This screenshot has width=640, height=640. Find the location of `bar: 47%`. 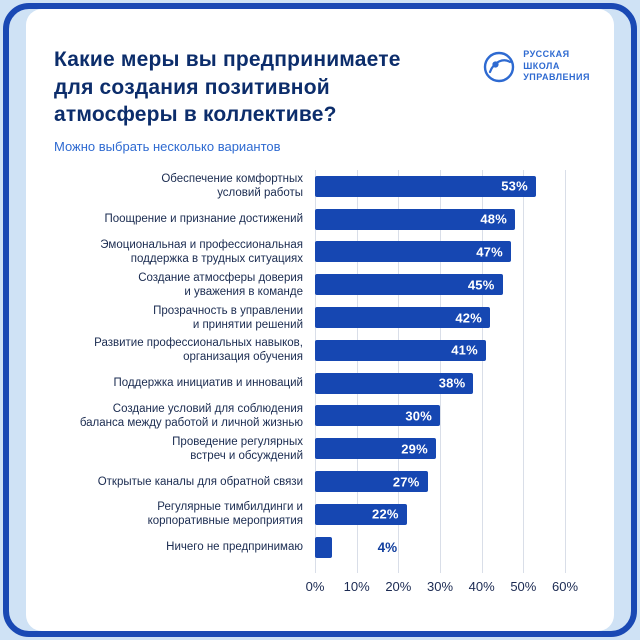

bar: 47% is located at coordinates (413, 252).